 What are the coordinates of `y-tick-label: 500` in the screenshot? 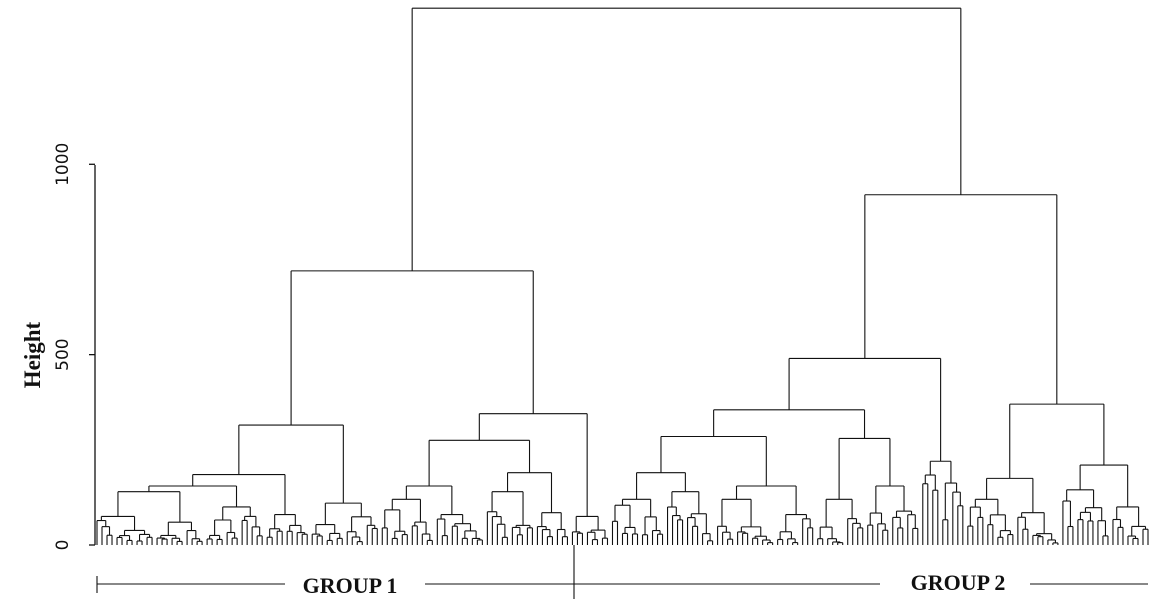 It's located at (63, 354).